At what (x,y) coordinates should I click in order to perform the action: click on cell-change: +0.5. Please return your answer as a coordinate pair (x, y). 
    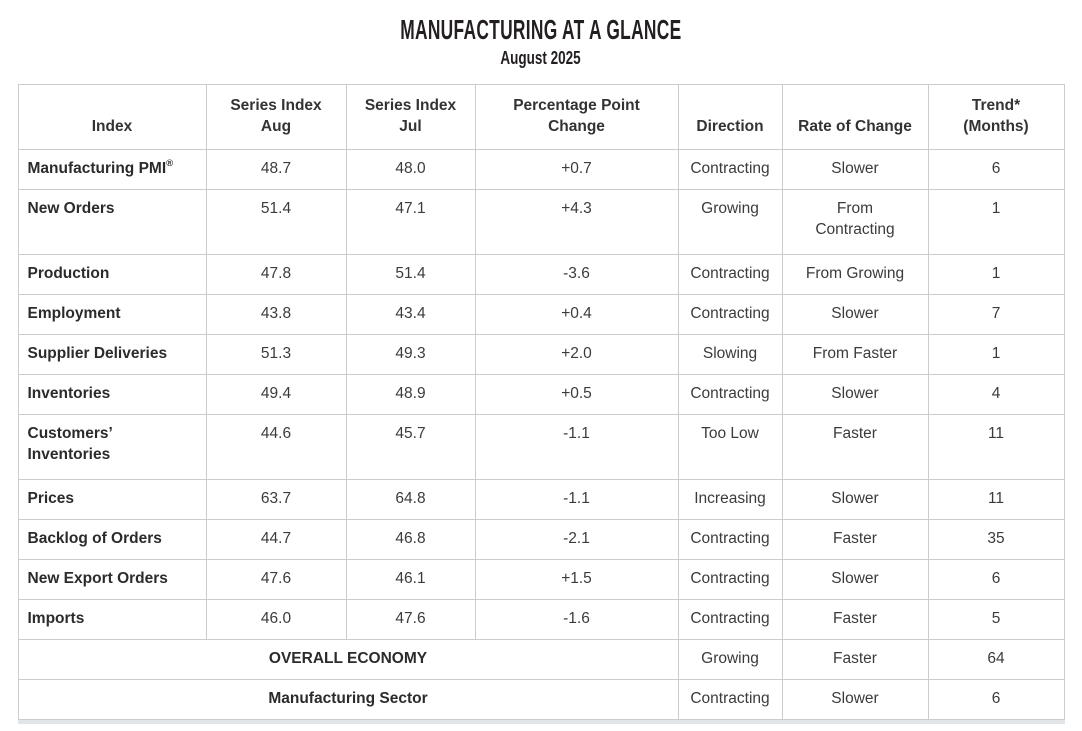
    Looking at the image, I should click on (576, 395).